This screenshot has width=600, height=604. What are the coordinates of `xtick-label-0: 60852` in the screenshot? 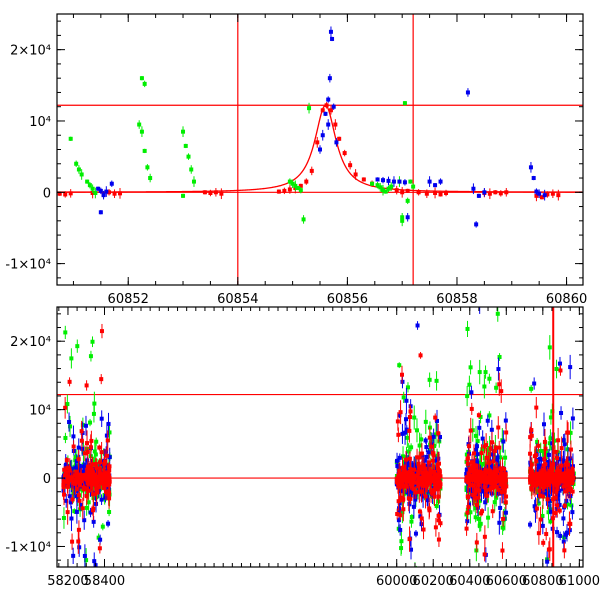 It's located at (128, 299).